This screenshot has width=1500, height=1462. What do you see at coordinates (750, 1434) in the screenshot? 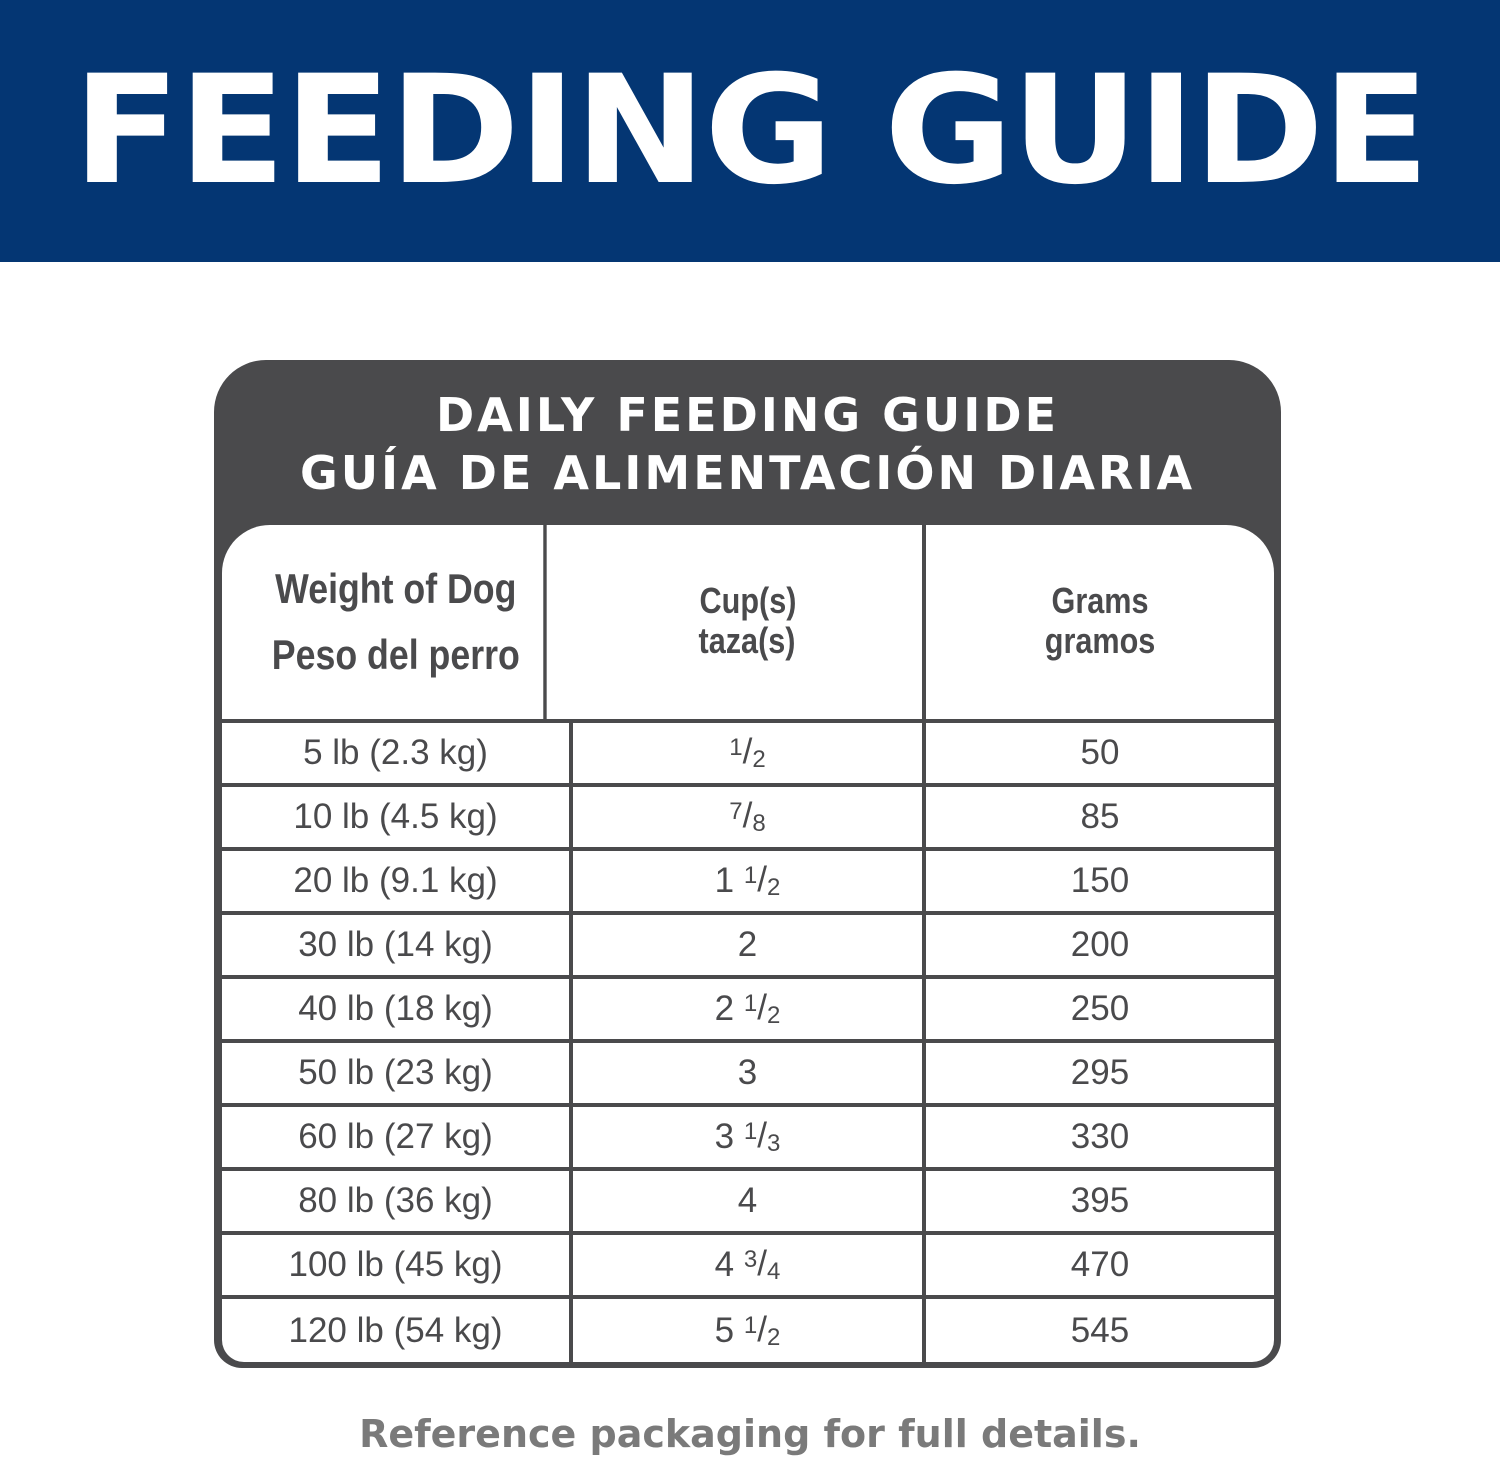
I see `footer-note: Reference packaging for full details.` at bounding box center [750, 1434].